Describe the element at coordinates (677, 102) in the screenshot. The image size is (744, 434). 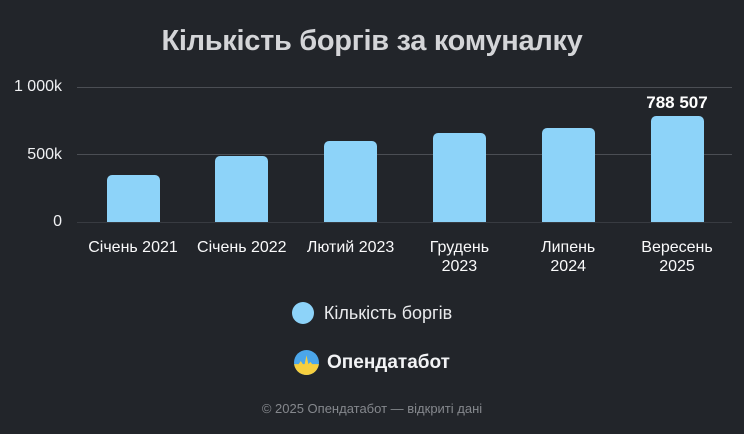
I see `bar-value-label: 788 507` at that location.